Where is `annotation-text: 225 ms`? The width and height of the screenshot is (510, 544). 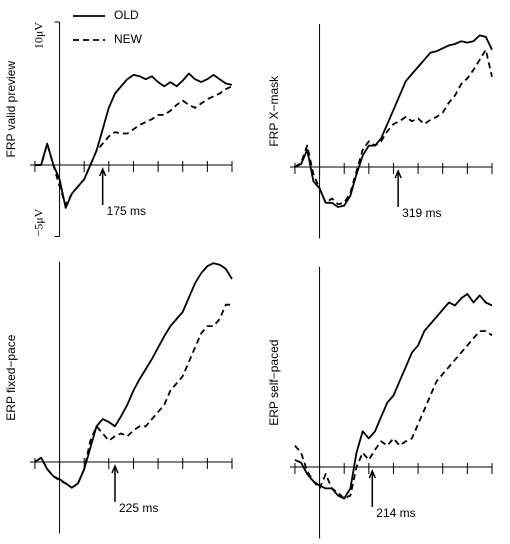
annotation-text: 225 ms is located at coordinates (138, 508).